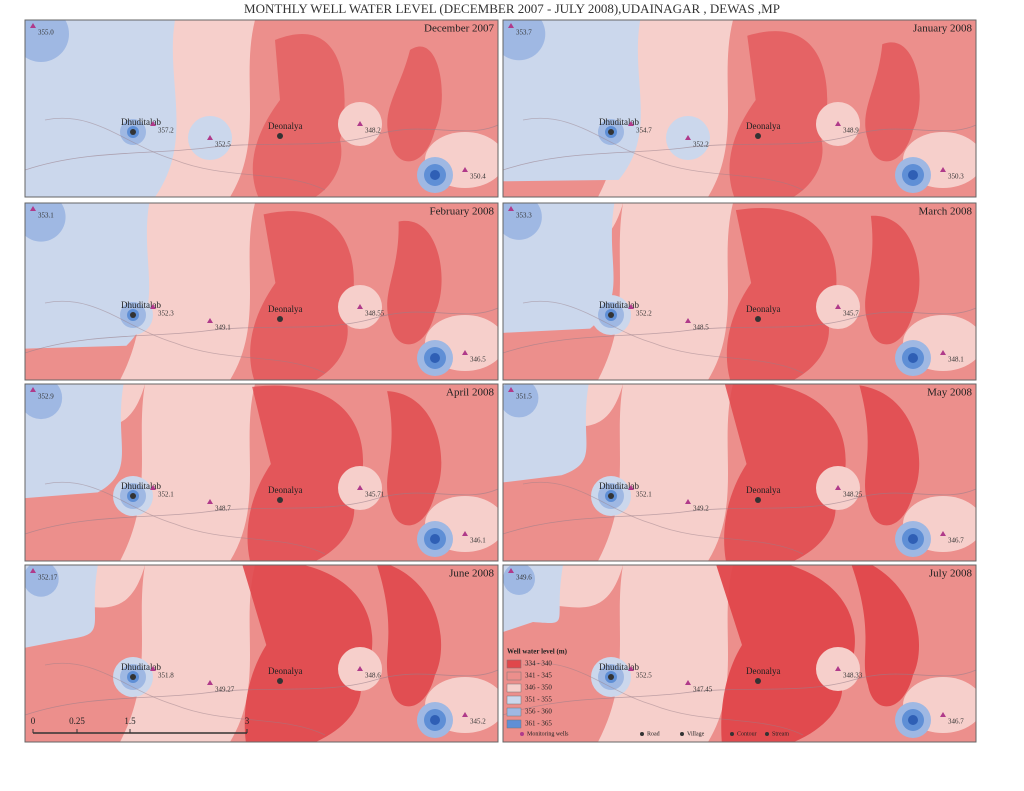  What do you see at coordinates (48, 578) in the screenshot?
I see `well-value: 352.17` at bounding box center [48, 578].